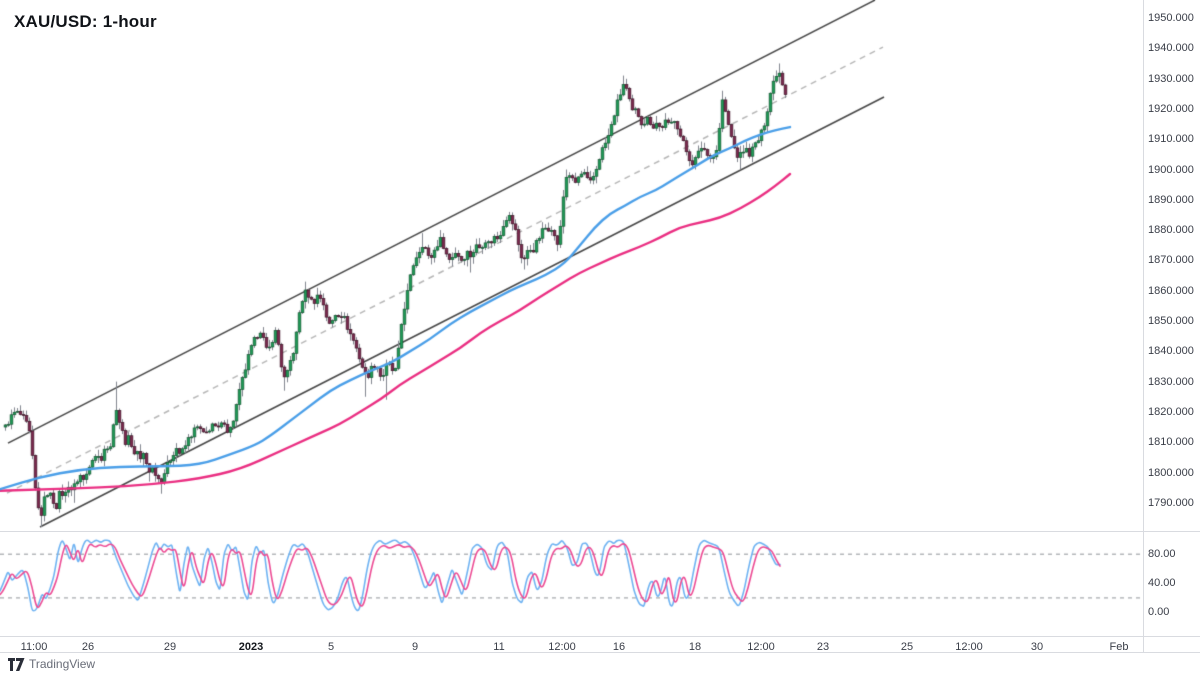 This screenshot has width=1200, height=675. Describe the element at coordinates (499, 647) in the screenshot. I see `time-axis-label: 11` at that location.